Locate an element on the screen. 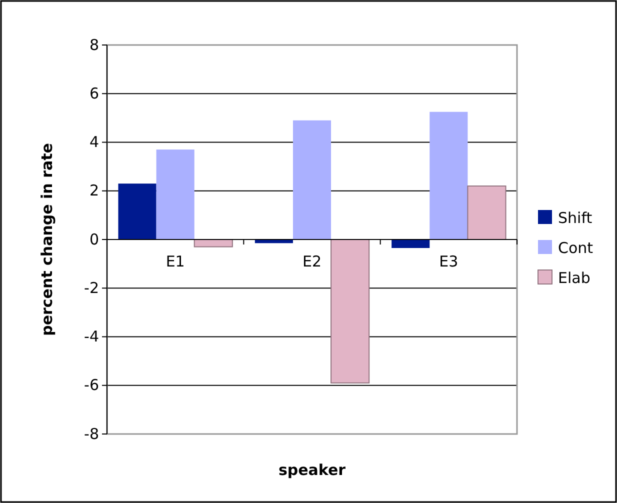 The height and width of the screenshot is (503, 617). legend-label: Shift is located at coordinates (575, 218).